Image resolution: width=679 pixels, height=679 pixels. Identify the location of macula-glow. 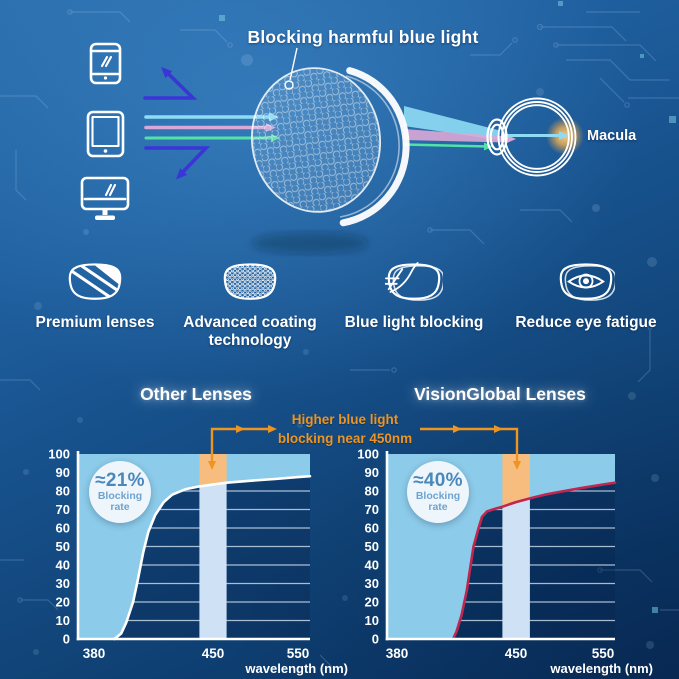
(565, 136).